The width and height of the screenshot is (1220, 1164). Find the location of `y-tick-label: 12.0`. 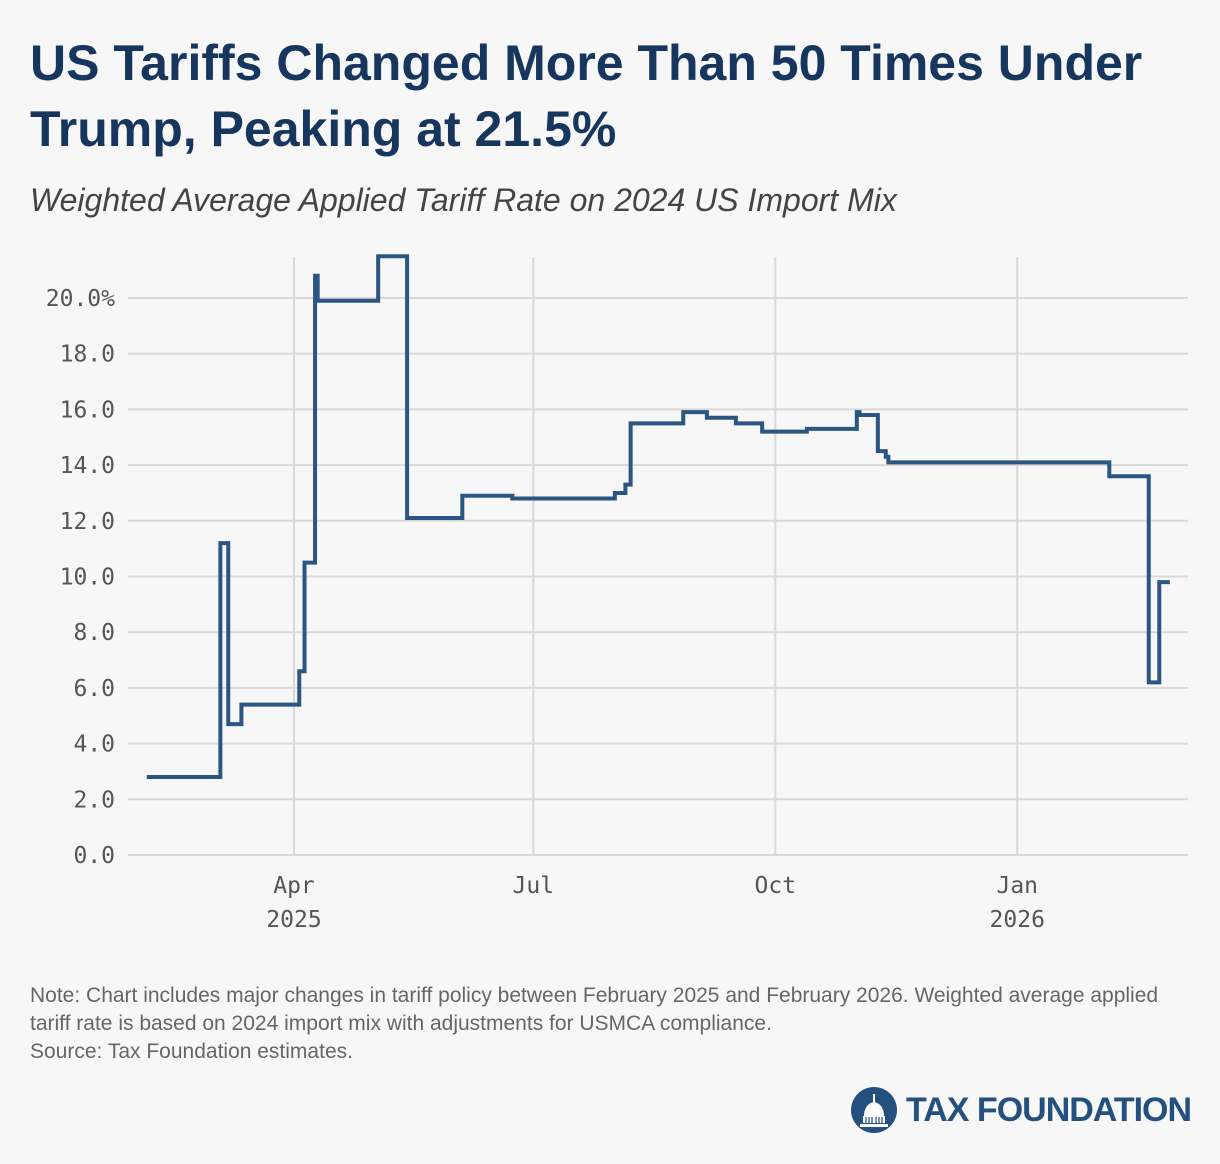

y-tick-label: 12.0 is located at coordinates (87, 522).